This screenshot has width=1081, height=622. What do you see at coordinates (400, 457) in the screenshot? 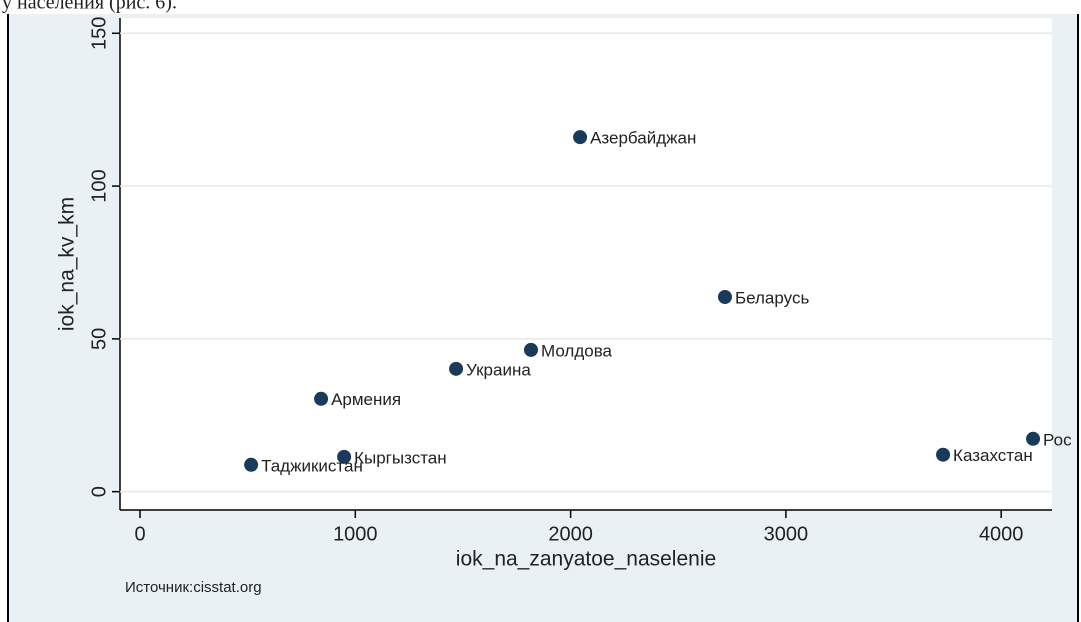
I see `point-label: Кыргызстан` at bounding box center [400, 457].